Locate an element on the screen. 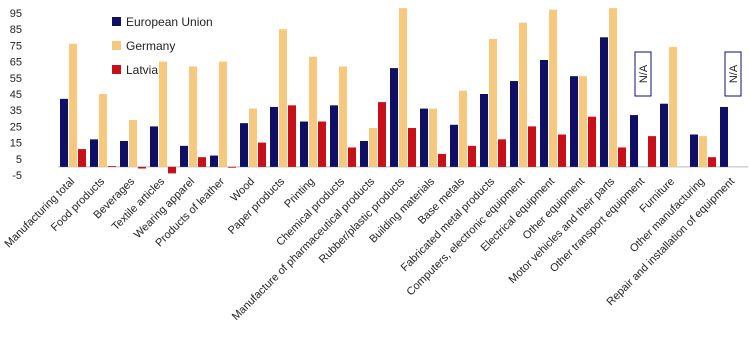  y-tick-label: -5 is located at coordinates (17, 176).